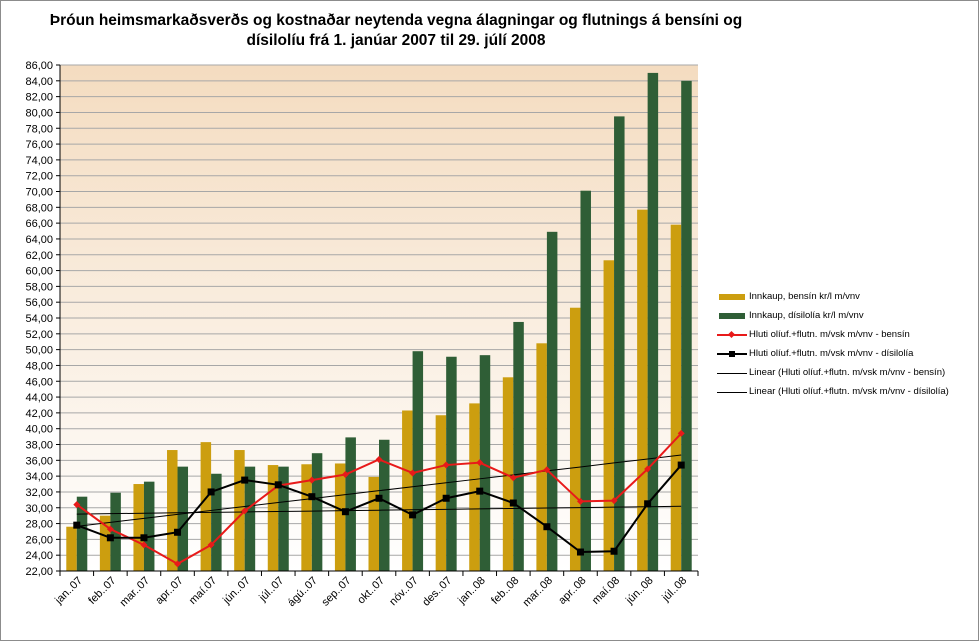 This screenshot has height=641, width=979. I want to click on x-tick-label: okt..07, so click(371, 591).